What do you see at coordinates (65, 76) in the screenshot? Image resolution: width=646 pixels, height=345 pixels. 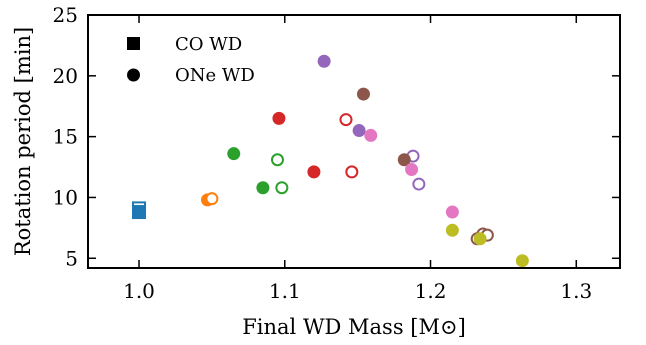 I see `y-tick-label: 20` at bounding box center [65, 76].